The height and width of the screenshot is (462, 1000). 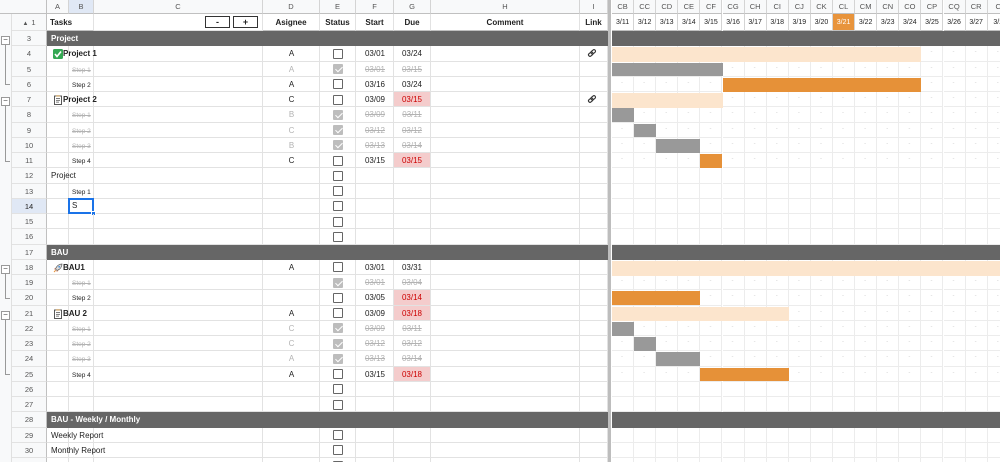 I want to click on row-header: 19, so click(x=29, y=283).